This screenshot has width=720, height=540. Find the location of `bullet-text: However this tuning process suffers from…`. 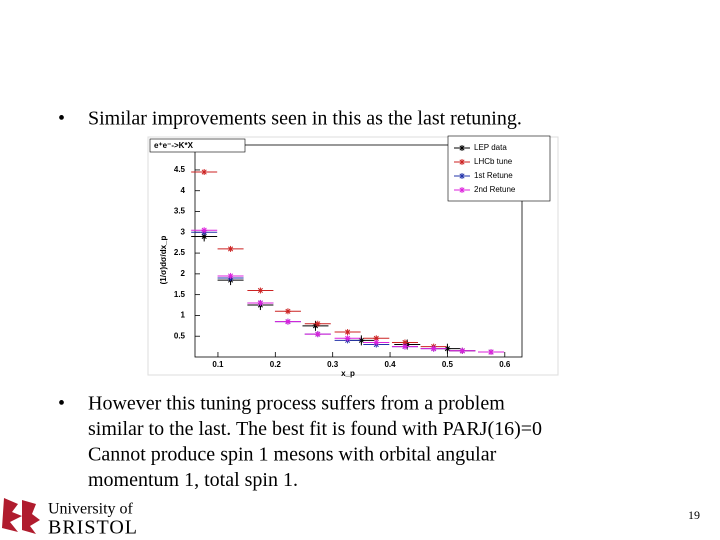

bullet-text: However this tuning process suffers from… is located at coordinates (296, 404).